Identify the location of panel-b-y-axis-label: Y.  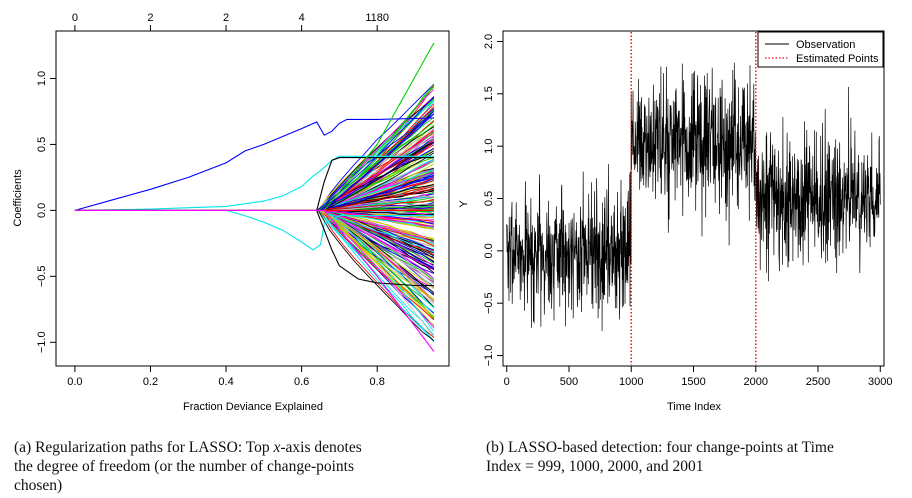
(464, 204).